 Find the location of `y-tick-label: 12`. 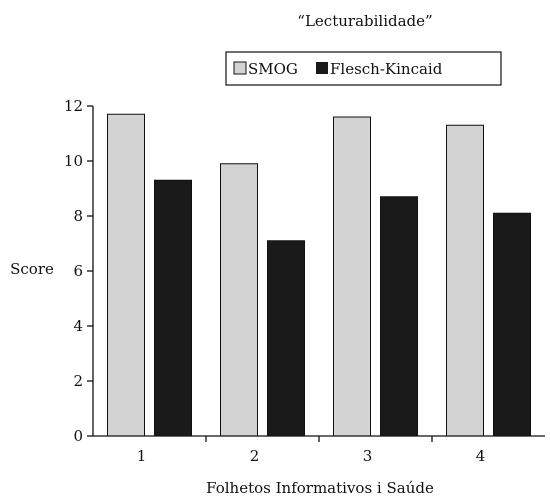

y-tick-label: 12 is located at coordinates (73, 106).